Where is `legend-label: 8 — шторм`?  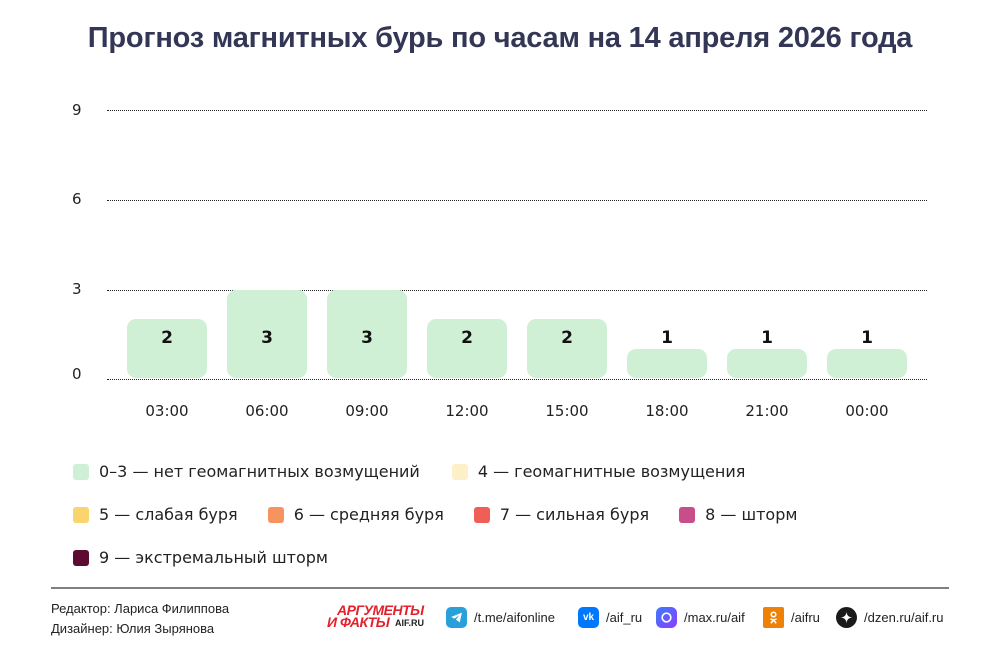
legend-label: 8 — шторм is located at coordinates (751, 514).